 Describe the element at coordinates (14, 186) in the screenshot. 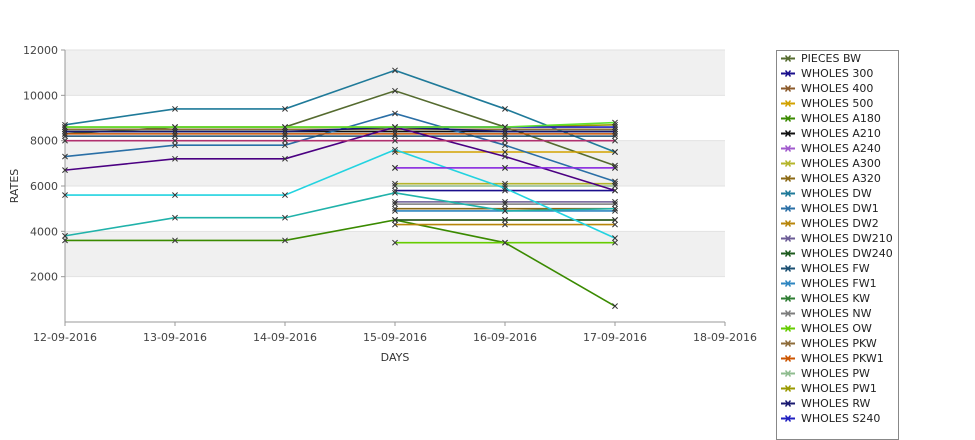

I see `y-axis-label: RATES` at that location.